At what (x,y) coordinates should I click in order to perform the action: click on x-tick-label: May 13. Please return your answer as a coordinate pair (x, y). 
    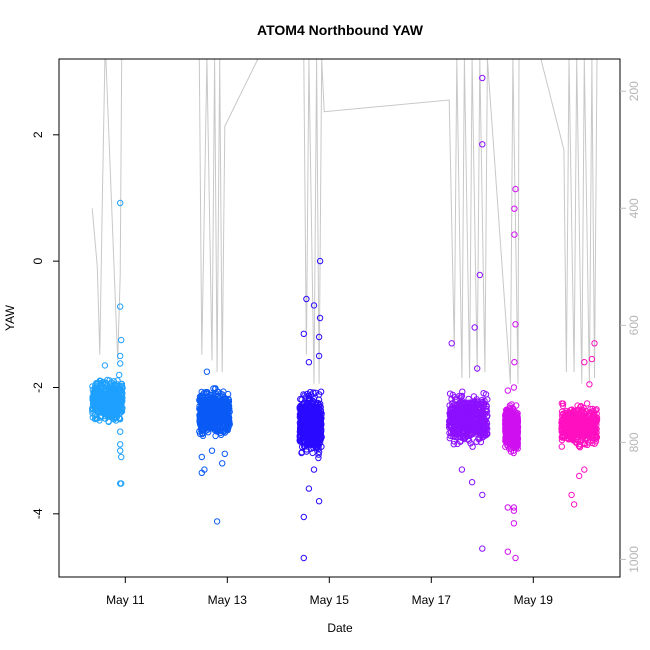
    Looking at the image, I should click on (228, 600).